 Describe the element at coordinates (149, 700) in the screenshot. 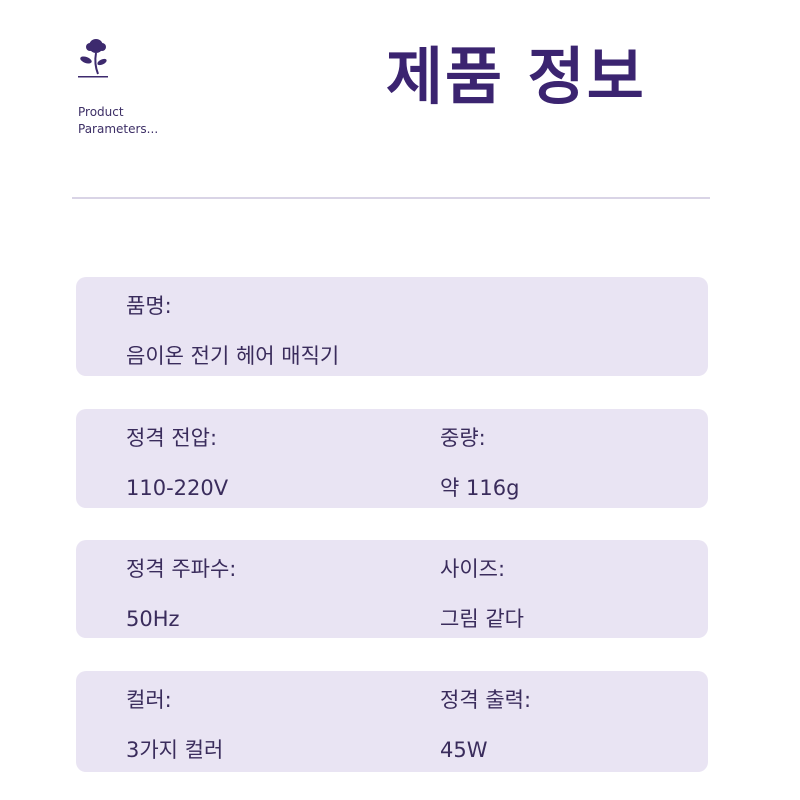

I see `spec-label: 컬러:` at that location.